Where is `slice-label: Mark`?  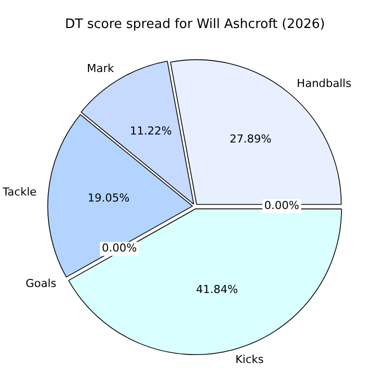 slice-label: Mark is located at coordinates (100, 69).